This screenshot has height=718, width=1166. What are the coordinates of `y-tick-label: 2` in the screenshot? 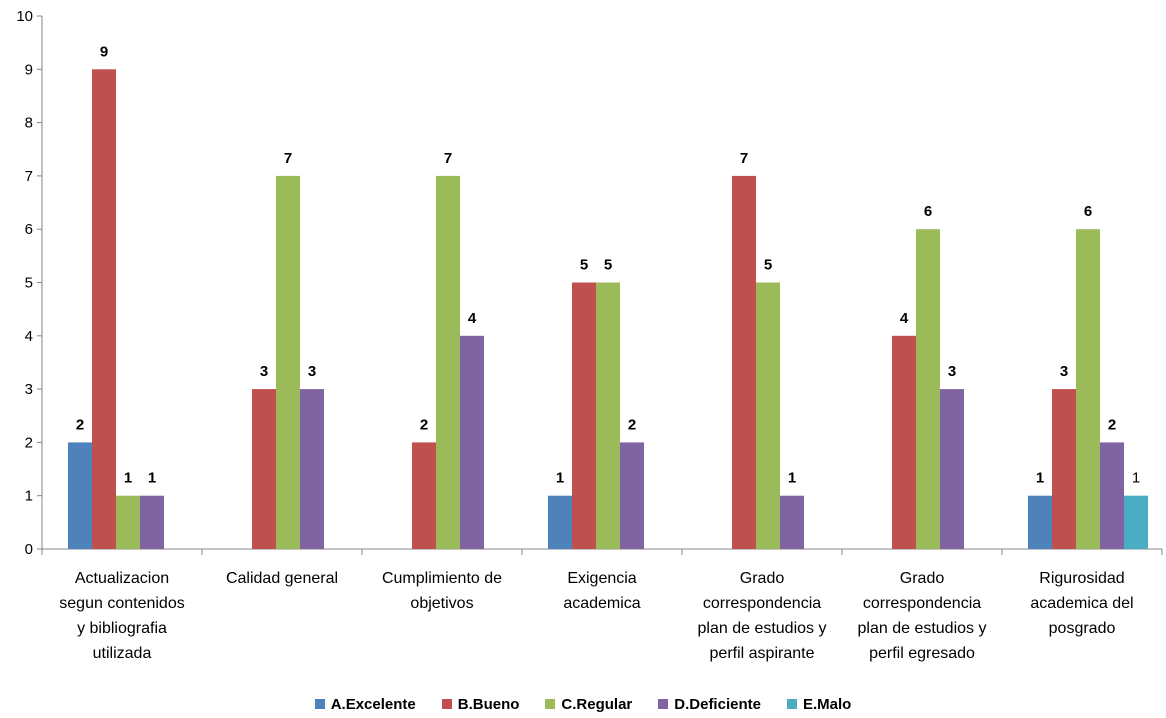 It's located at (29, 442).